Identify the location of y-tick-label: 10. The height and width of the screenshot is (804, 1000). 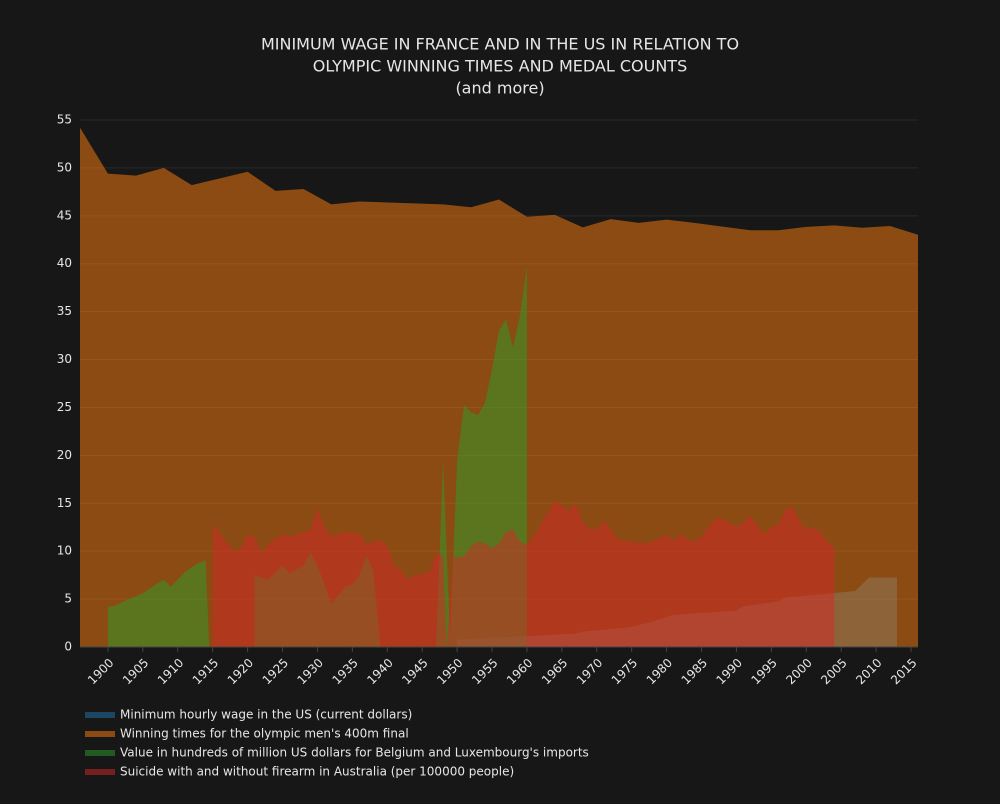
(64, 551).